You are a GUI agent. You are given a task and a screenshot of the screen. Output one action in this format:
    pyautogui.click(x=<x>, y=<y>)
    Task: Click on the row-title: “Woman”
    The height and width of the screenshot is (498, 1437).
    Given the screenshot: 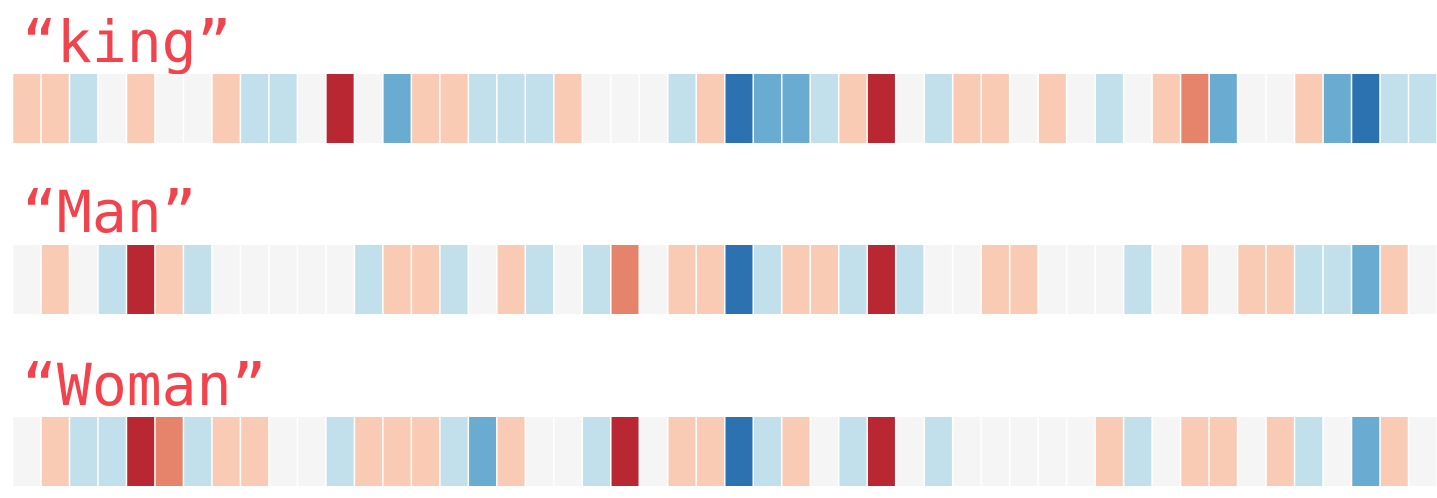 What is the action you would take?
    pyautogui.click(x=144, y=385)
    